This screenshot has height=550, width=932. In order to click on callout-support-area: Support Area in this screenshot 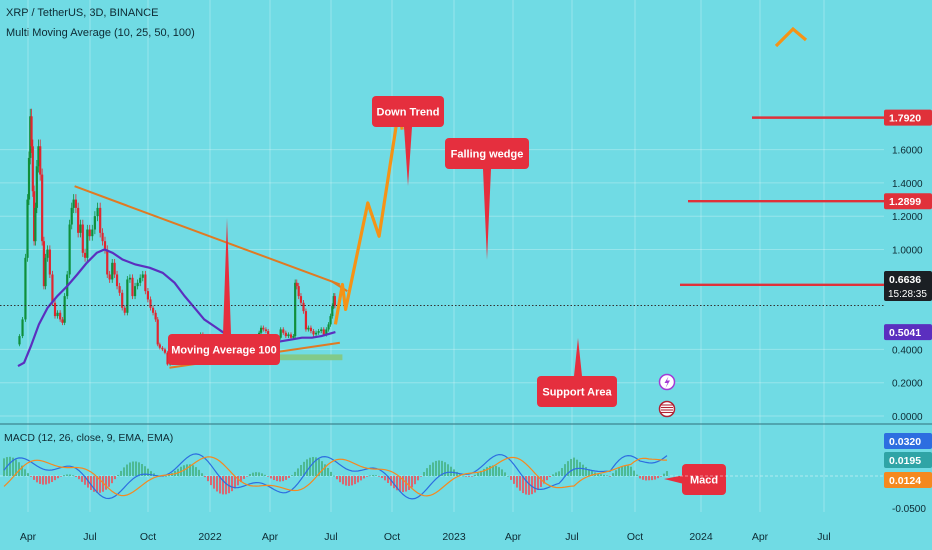, I will do `click(577, 372)`.